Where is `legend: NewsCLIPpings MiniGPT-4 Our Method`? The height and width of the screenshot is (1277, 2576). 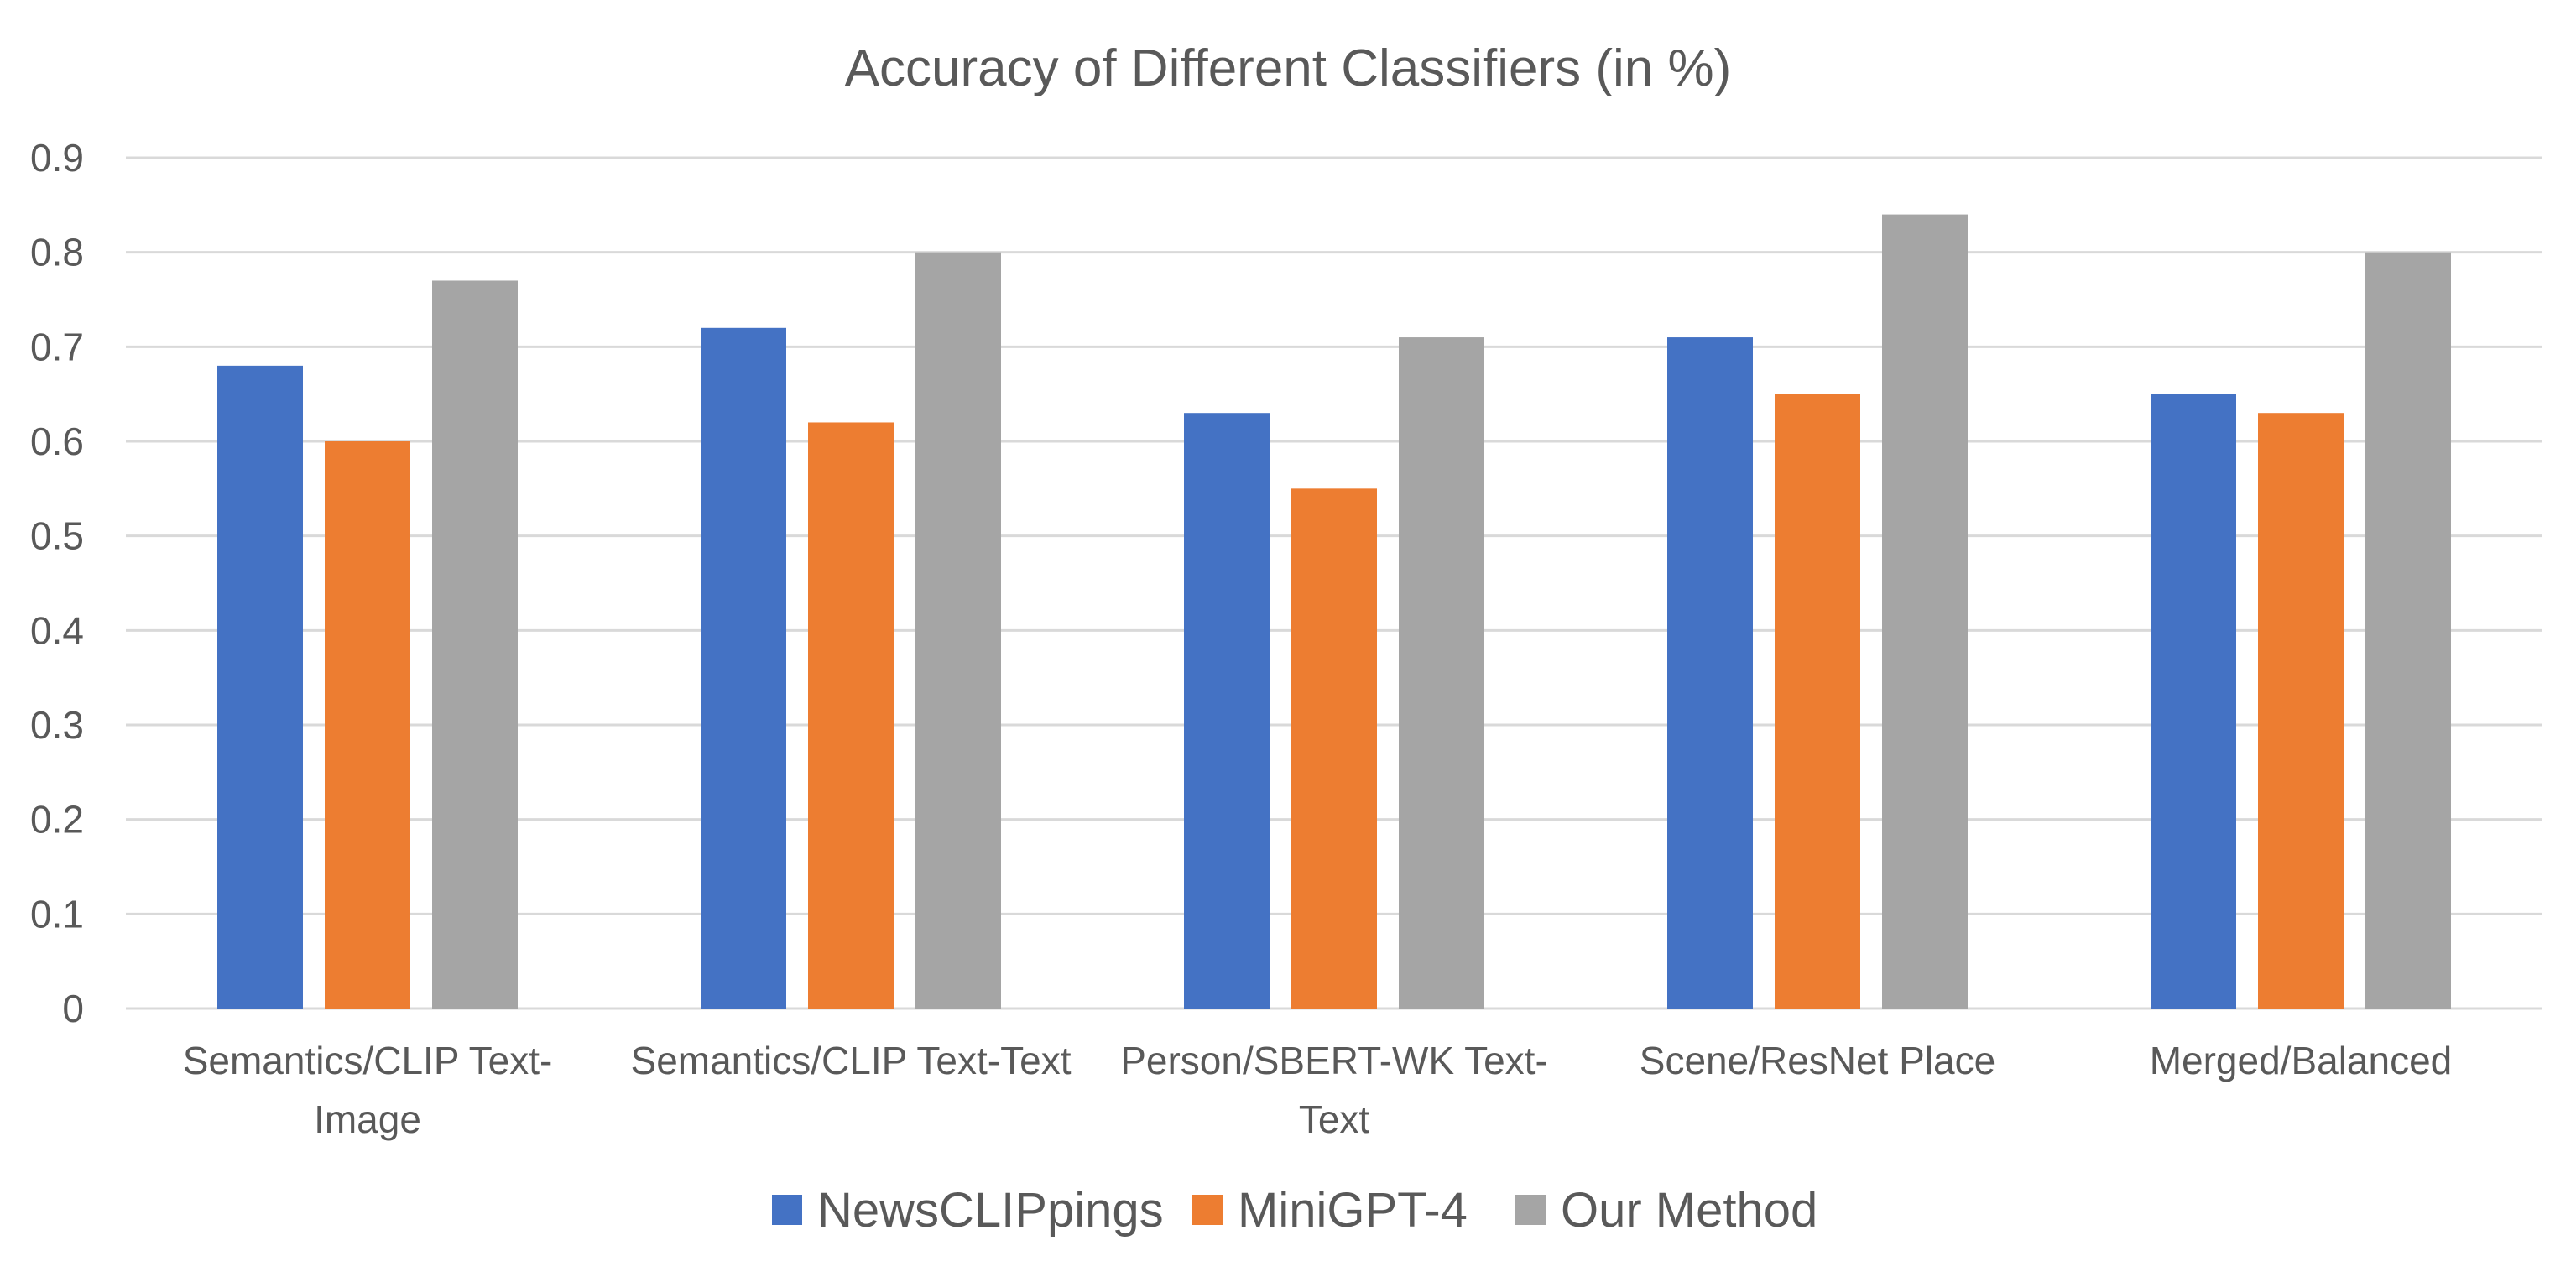 legend: NewsCLIPpings MiniGPT-4 Our Method is located at coordinates (1294, 1210).